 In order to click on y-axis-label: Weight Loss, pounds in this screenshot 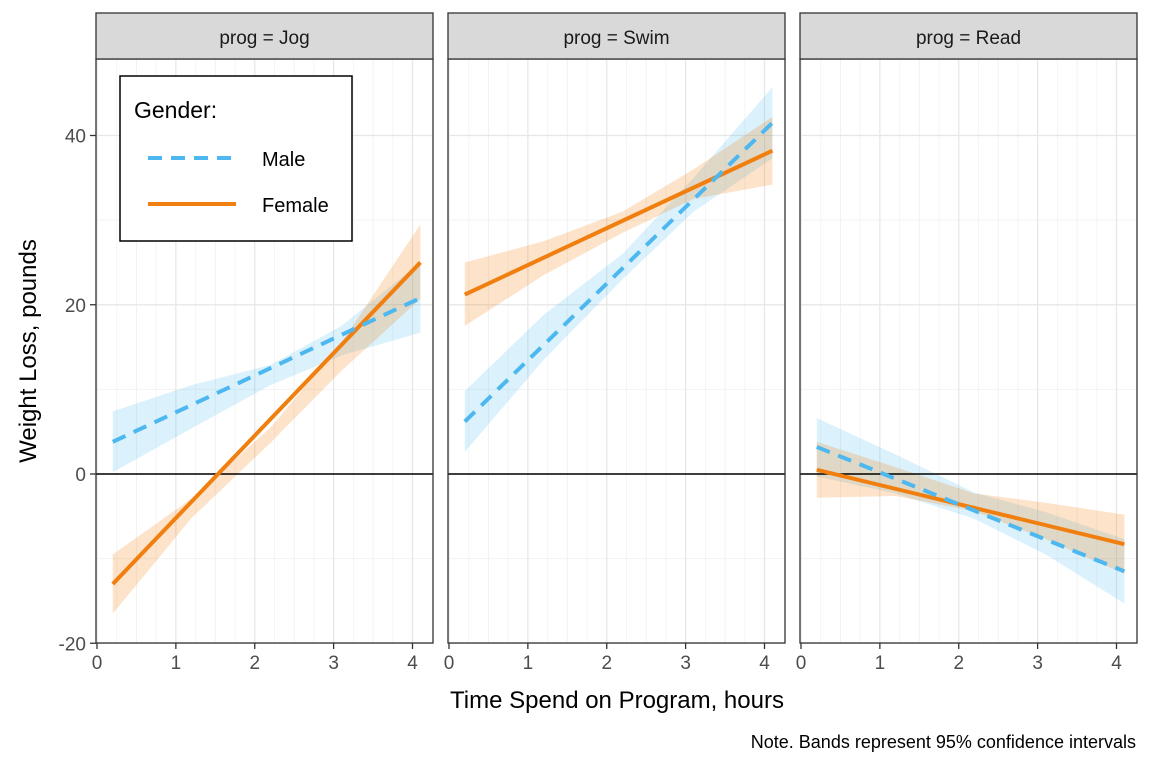, I will do `click(28, 351)`.